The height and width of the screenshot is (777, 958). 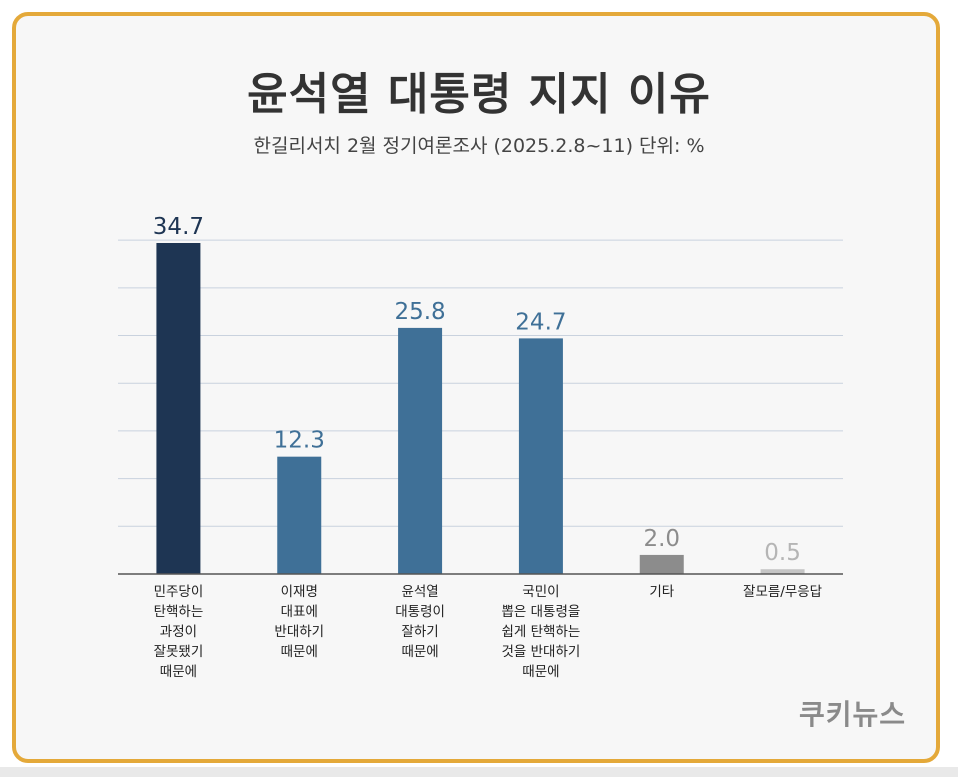 What do you see at coordinates (479, 146) in the screenshot?
I see `chart-subtitle: 한길리서치 2월 정기여론조사 (2025.2.8~11) 단위: %` at bounding box center [479, 146].